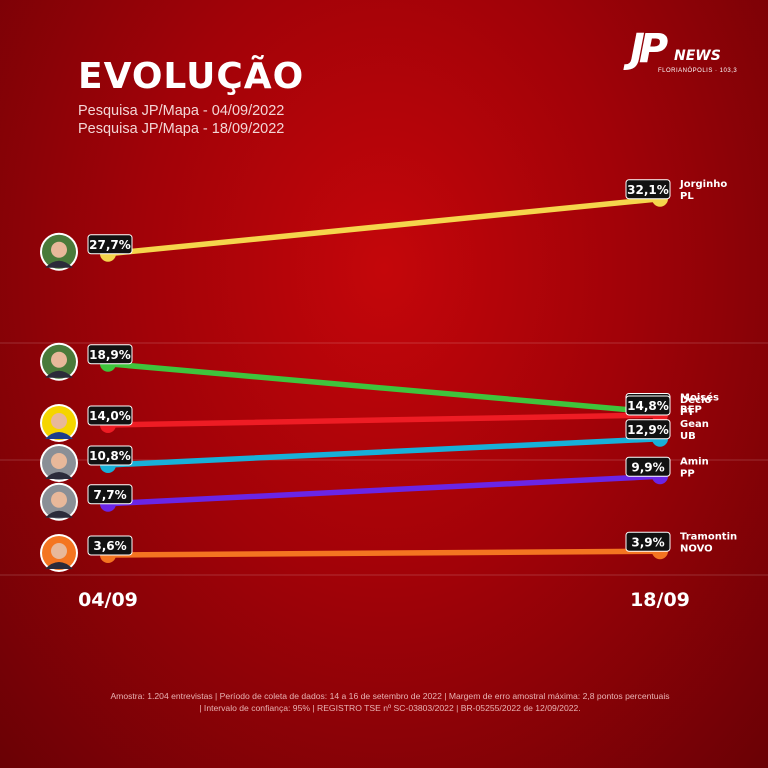  What do you see at coordinates (108, 600) in the screenshot?
I see `x-tick-label: 04/09` at bounding box center [108, 600].